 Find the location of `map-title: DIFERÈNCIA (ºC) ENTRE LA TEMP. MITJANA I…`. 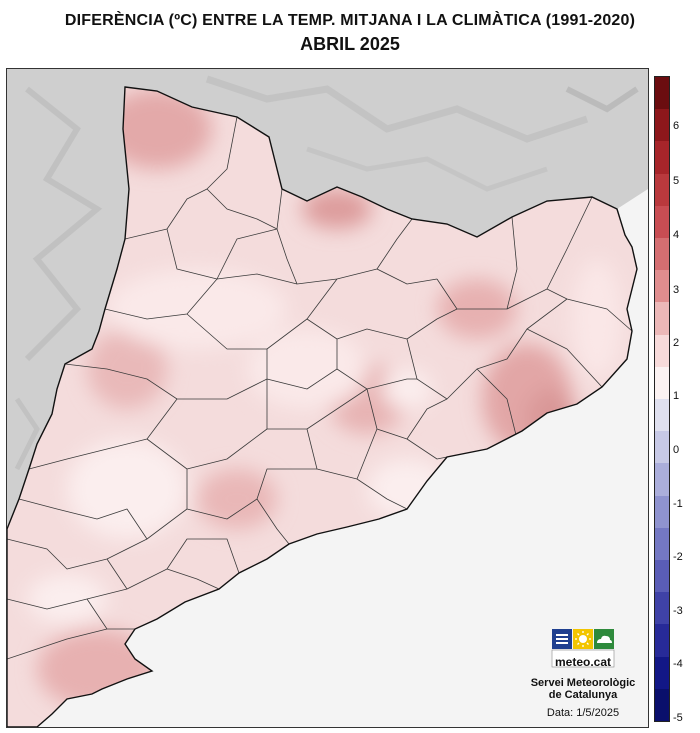

map-title: DIFERÈNCIA (ºC) ENTRE LA TEMP. MITJANA I… is located at coordinates (350, 20).